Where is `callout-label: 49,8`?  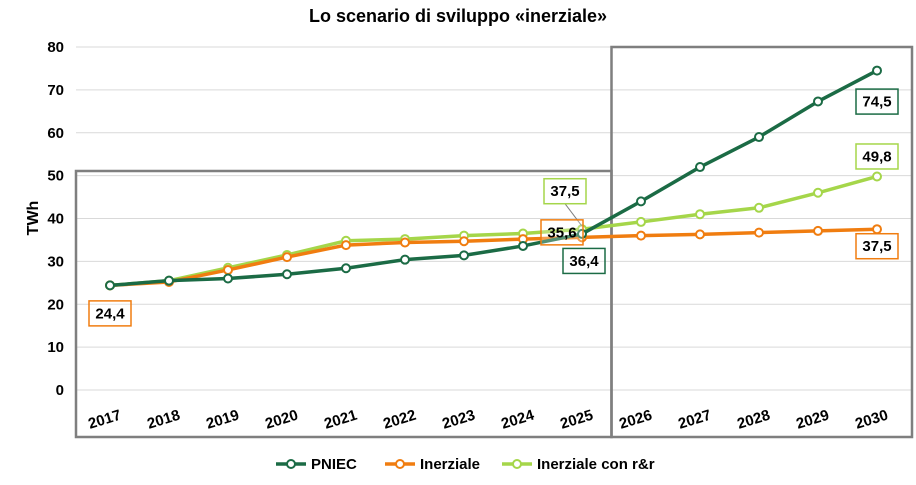 callout-label: 49,8 is located at coordinates (876, 156).